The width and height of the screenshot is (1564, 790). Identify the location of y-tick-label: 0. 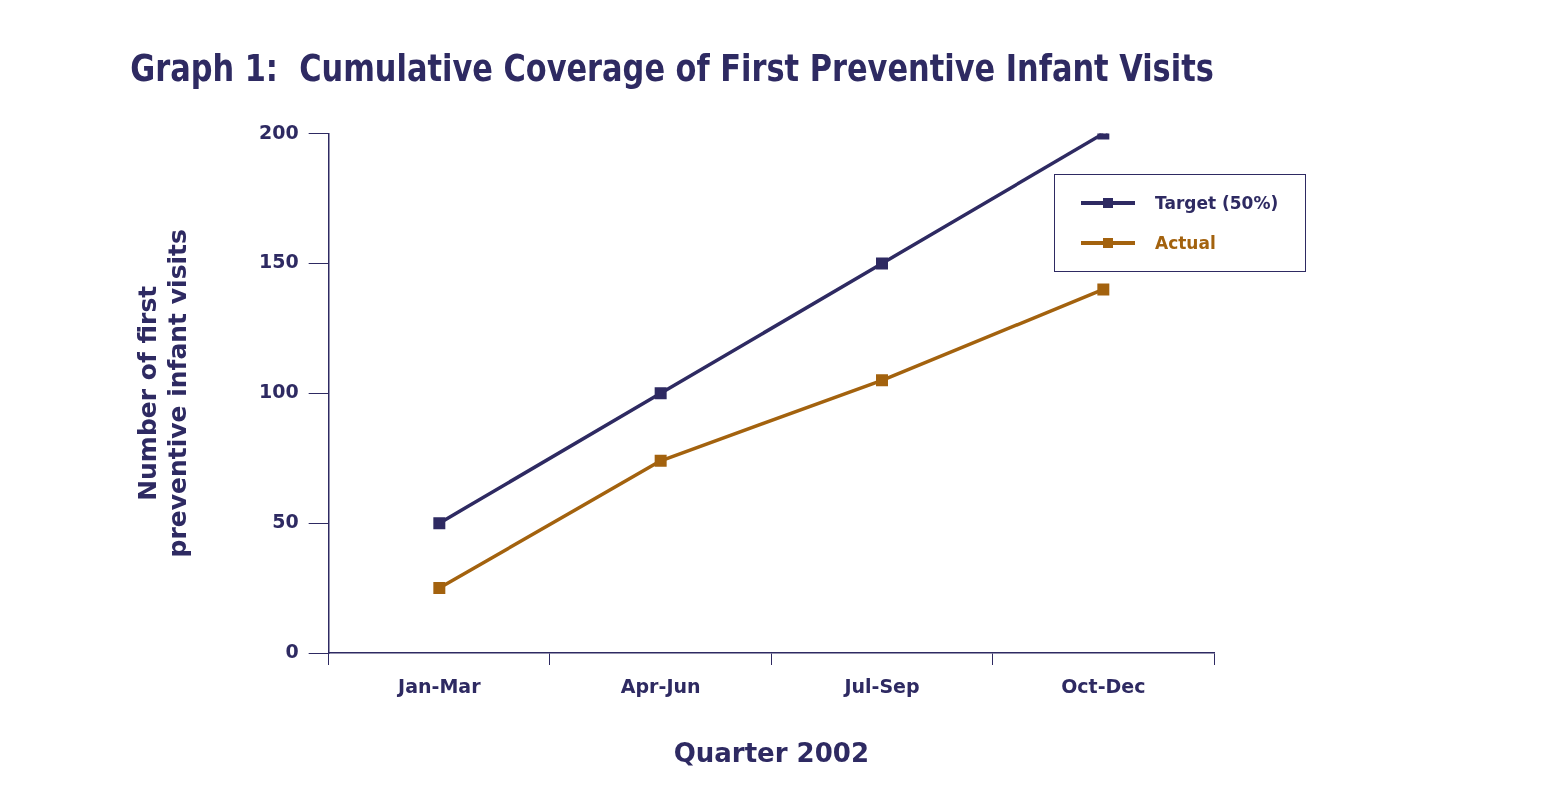
(292, 650).